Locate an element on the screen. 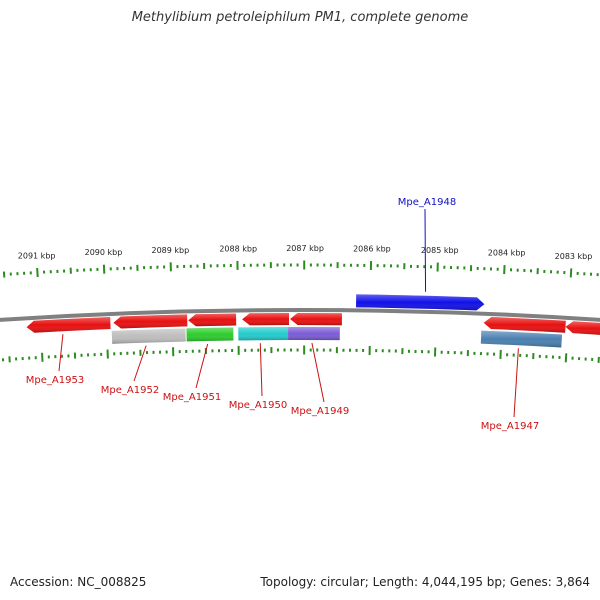  gene-mpe_a1953 is located at coordinates (68, 324).